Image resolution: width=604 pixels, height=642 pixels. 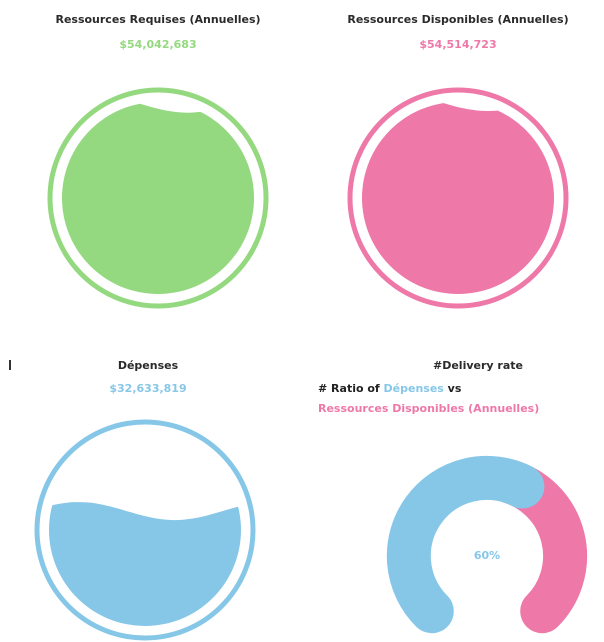 What do you see at coordinates (157, 19) in the screenshot?
I see `panel-title: Ressources Requises (Annuelles)` at bounding box center [157, 19].